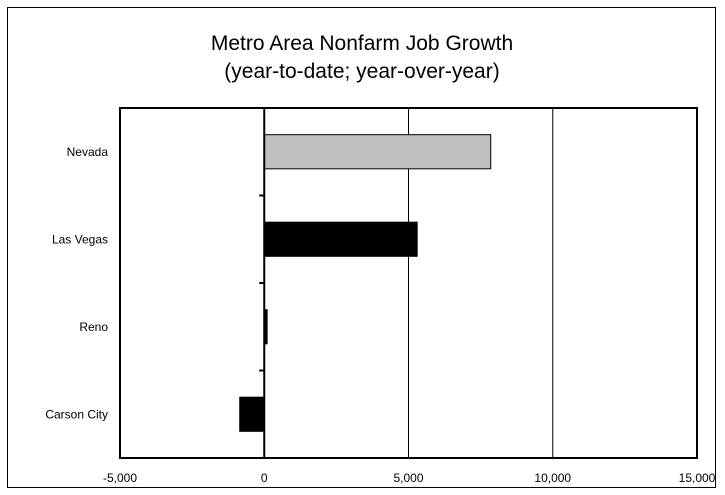  I want to click on x-tick-label-3: 10,000, so click(552, 478).